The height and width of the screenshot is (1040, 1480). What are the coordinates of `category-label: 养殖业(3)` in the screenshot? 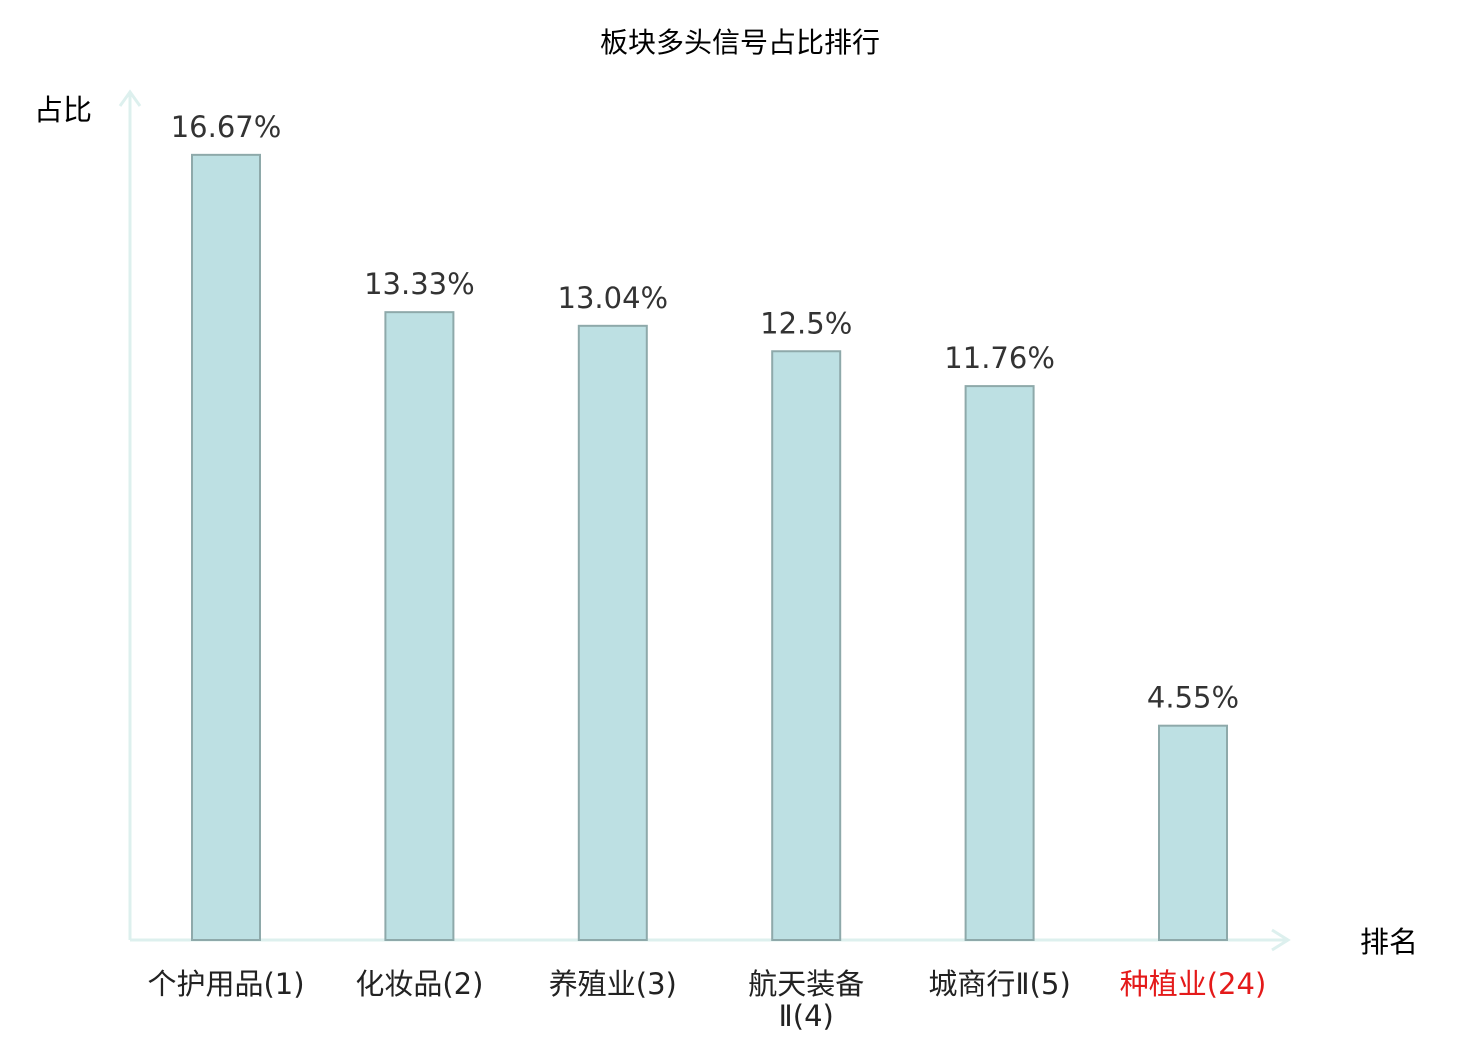 It's located at (613, 984).